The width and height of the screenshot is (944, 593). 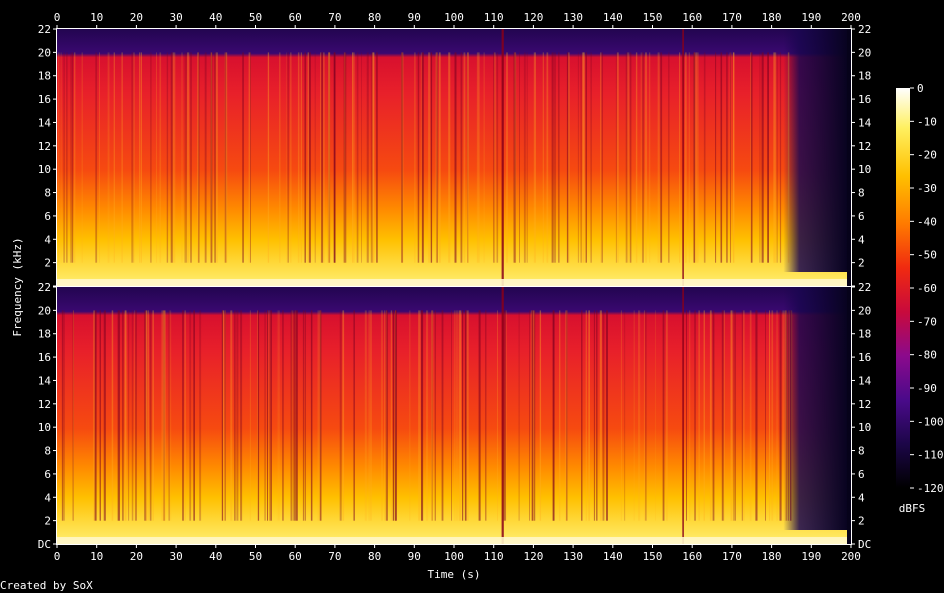 What do you see at coordinates (927, 321) in the screenshot?
I see `colorbar-tick-label: -70` at bounding box center [927, 321].